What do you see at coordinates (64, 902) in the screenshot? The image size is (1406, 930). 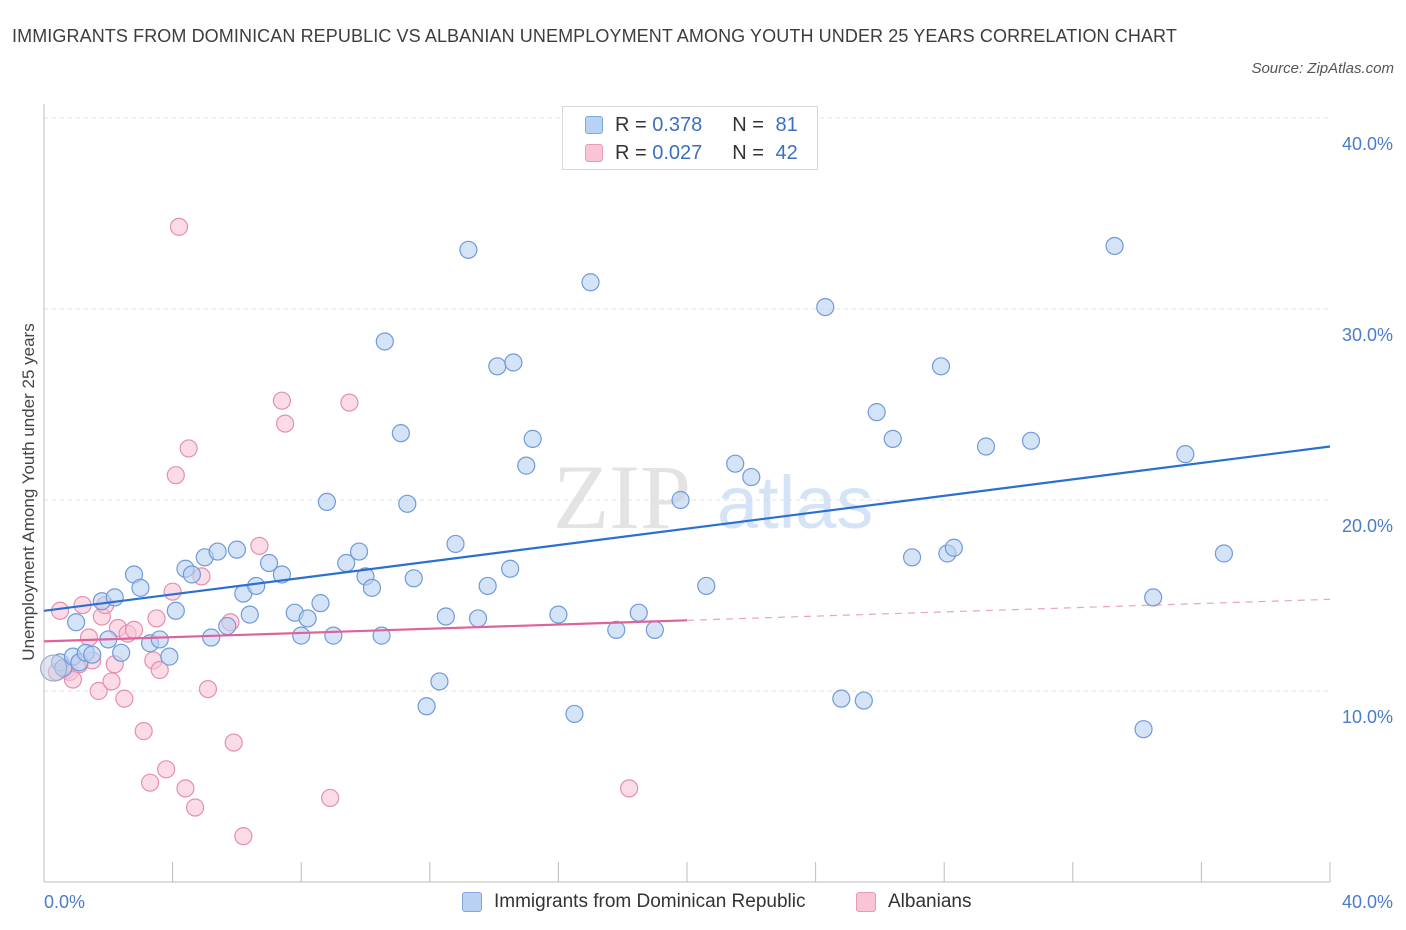 I see `x-tick-label-min: 0.0%` at bounding box center [64, 902].